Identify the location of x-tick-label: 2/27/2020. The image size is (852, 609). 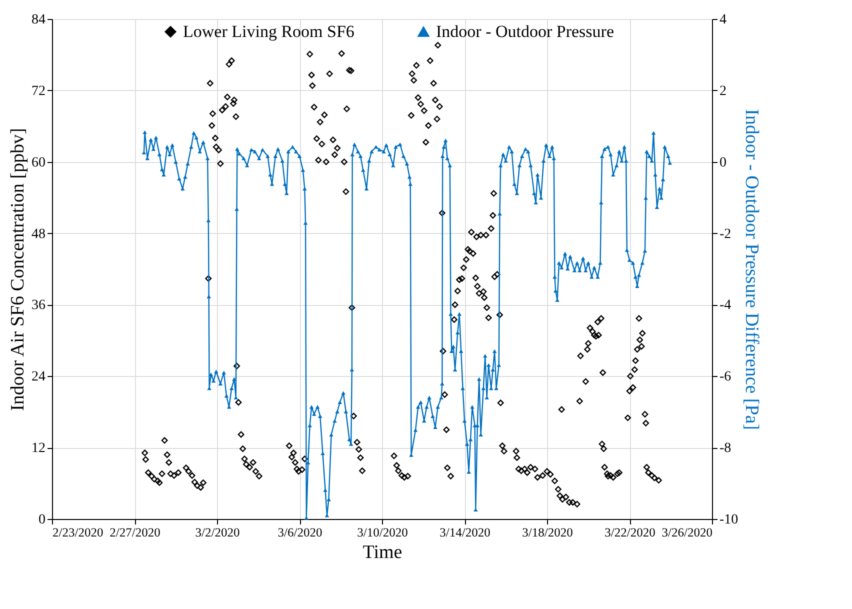
(135, 533).